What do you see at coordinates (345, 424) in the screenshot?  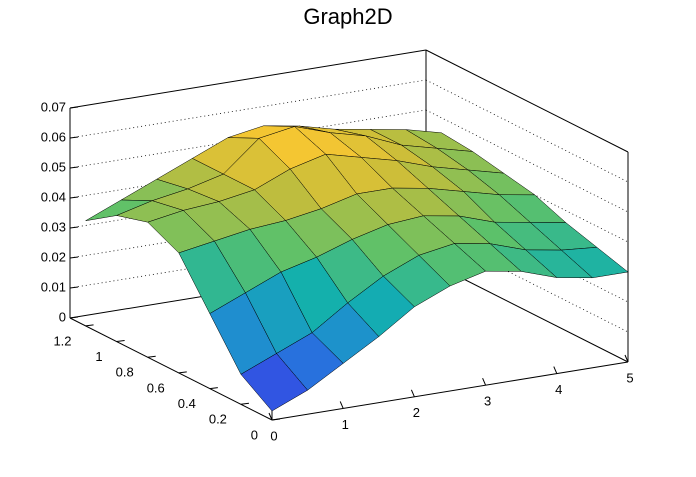 I see `x-tick-label: 1` at bounding box center [345, 424].